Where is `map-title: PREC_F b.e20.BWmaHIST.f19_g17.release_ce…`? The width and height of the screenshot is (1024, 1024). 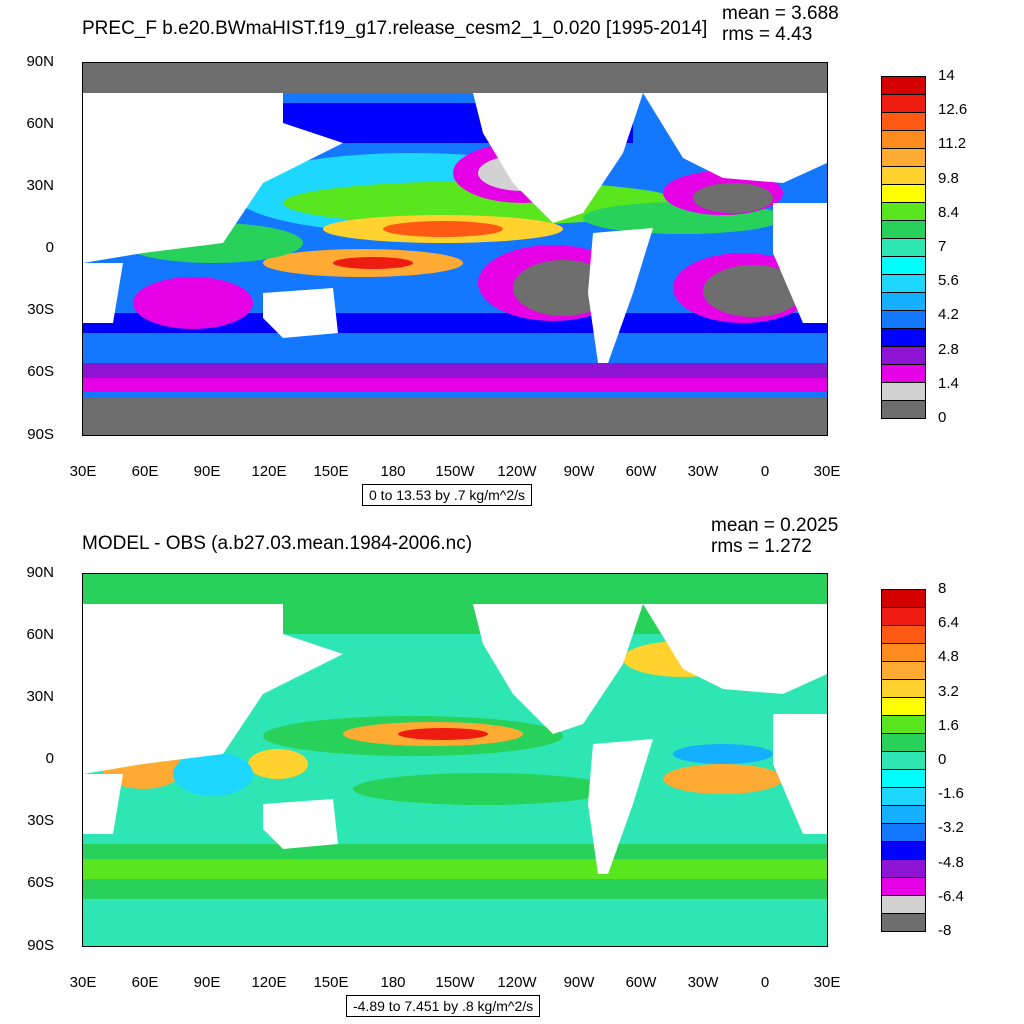 map-title: PREC_F b.e20.BWmaHIST.f19_g17.release_ce… is located at coordinates (395, 28).